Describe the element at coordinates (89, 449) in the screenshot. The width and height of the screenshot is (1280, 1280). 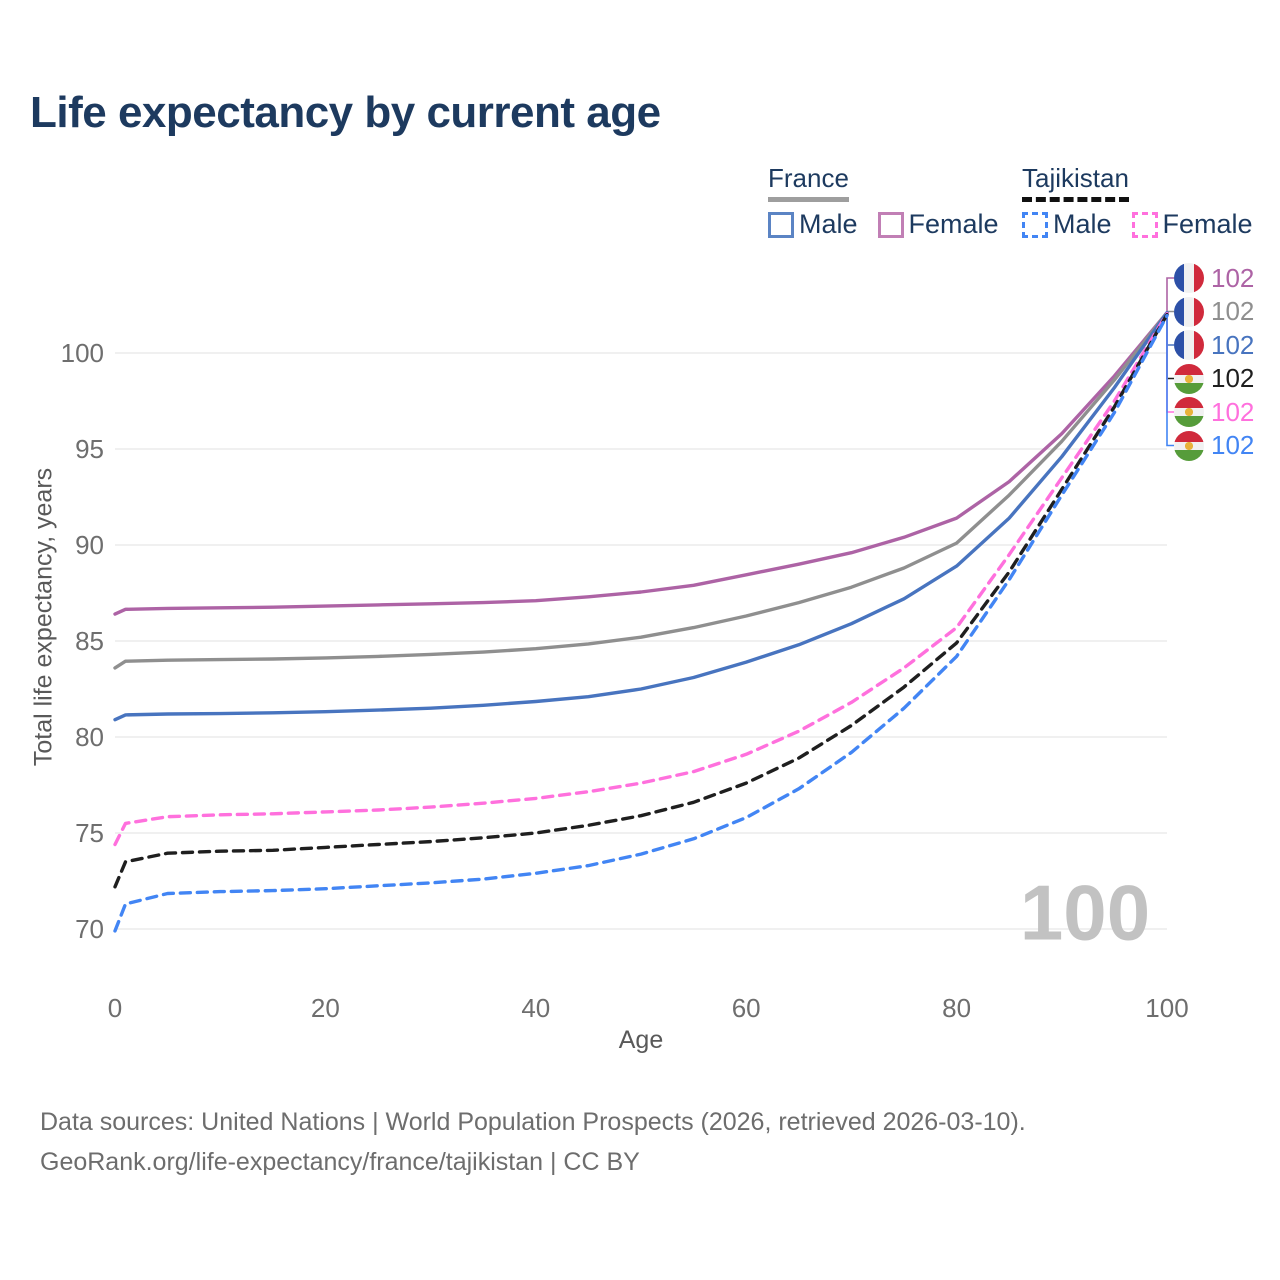
I see `y-tick: 95` at that location.